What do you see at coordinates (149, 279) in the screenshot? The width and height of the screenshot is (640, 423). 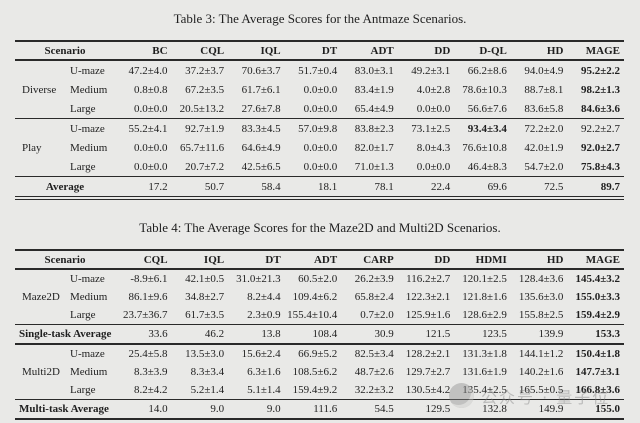 I see `score-cell: -8.9±6.1` at bounding box center [149, 279].